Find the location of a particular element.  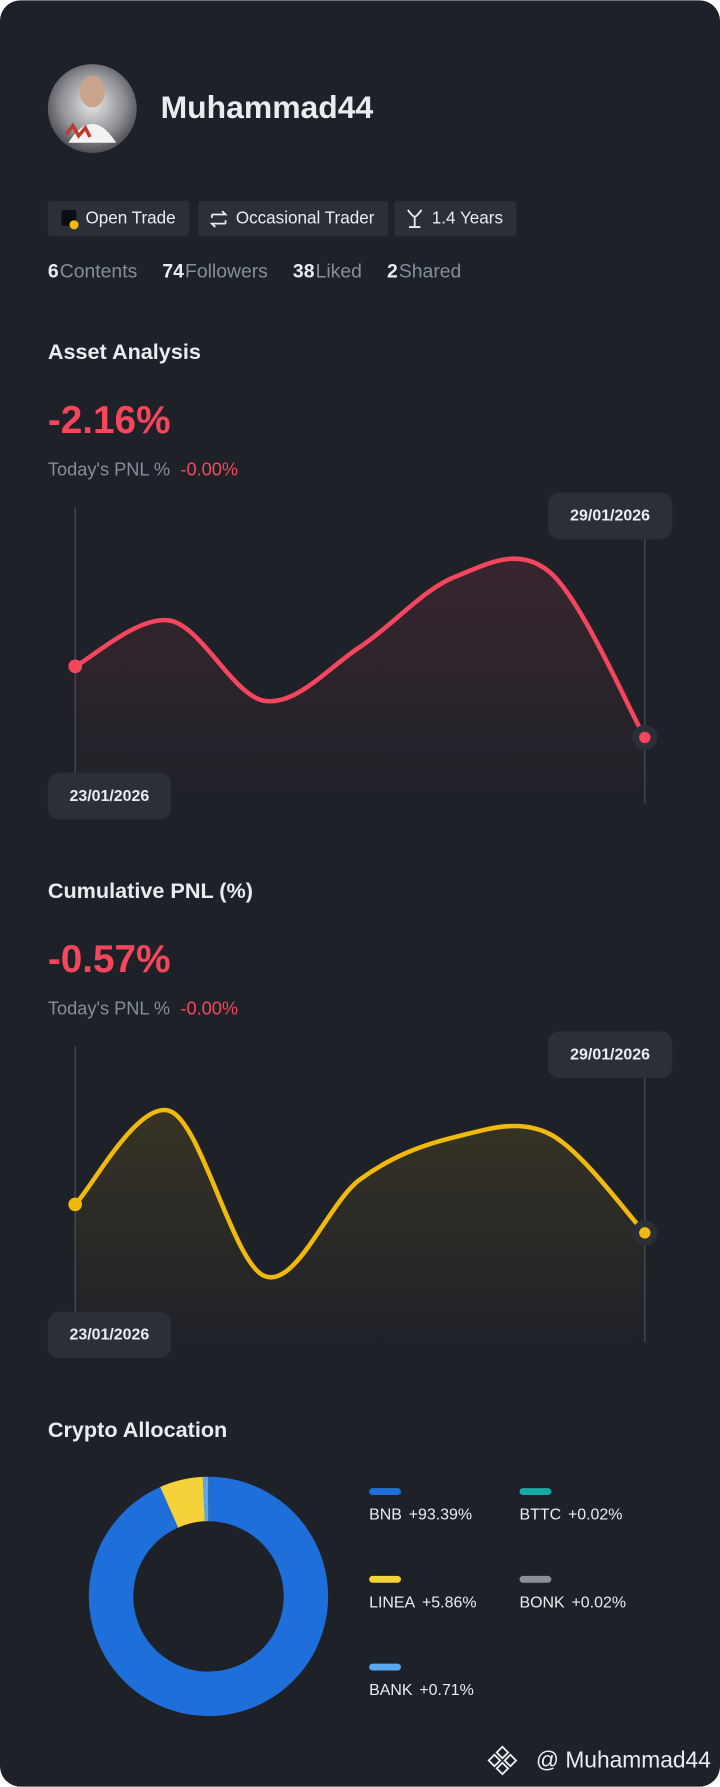

avatar-face is located at coordinates (92, 91).